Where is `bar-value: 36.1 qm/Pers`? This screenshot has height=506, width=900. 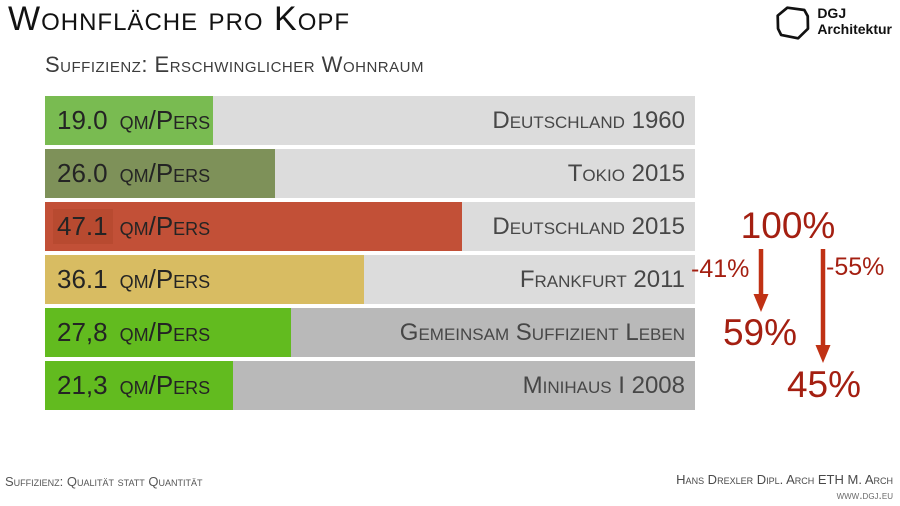 bar-value: 36.1 qm/Pers is located at coordinates (133, 279).